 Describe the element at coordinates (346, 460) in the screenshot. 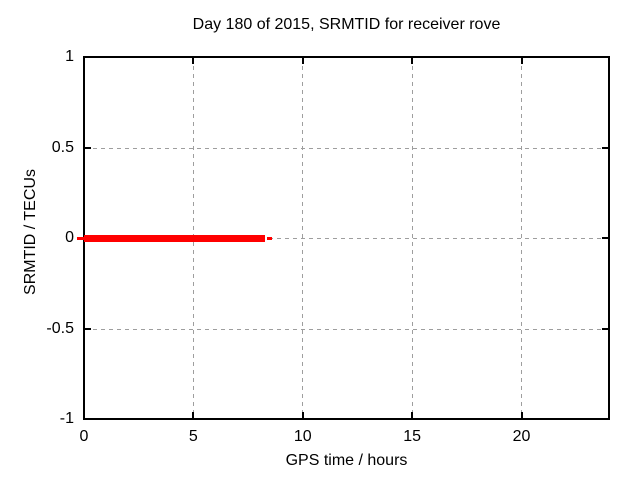

I see `x-axis-label: GPS time / hours` at that location.